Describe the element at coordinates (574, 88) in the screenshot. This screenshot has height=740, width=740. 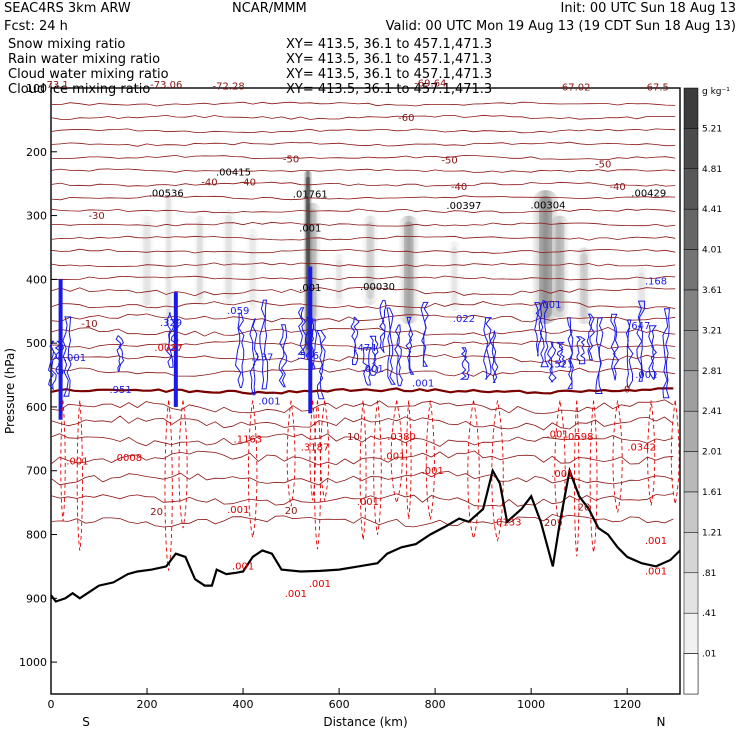
I see `temperature-label: -67.02` at that location.